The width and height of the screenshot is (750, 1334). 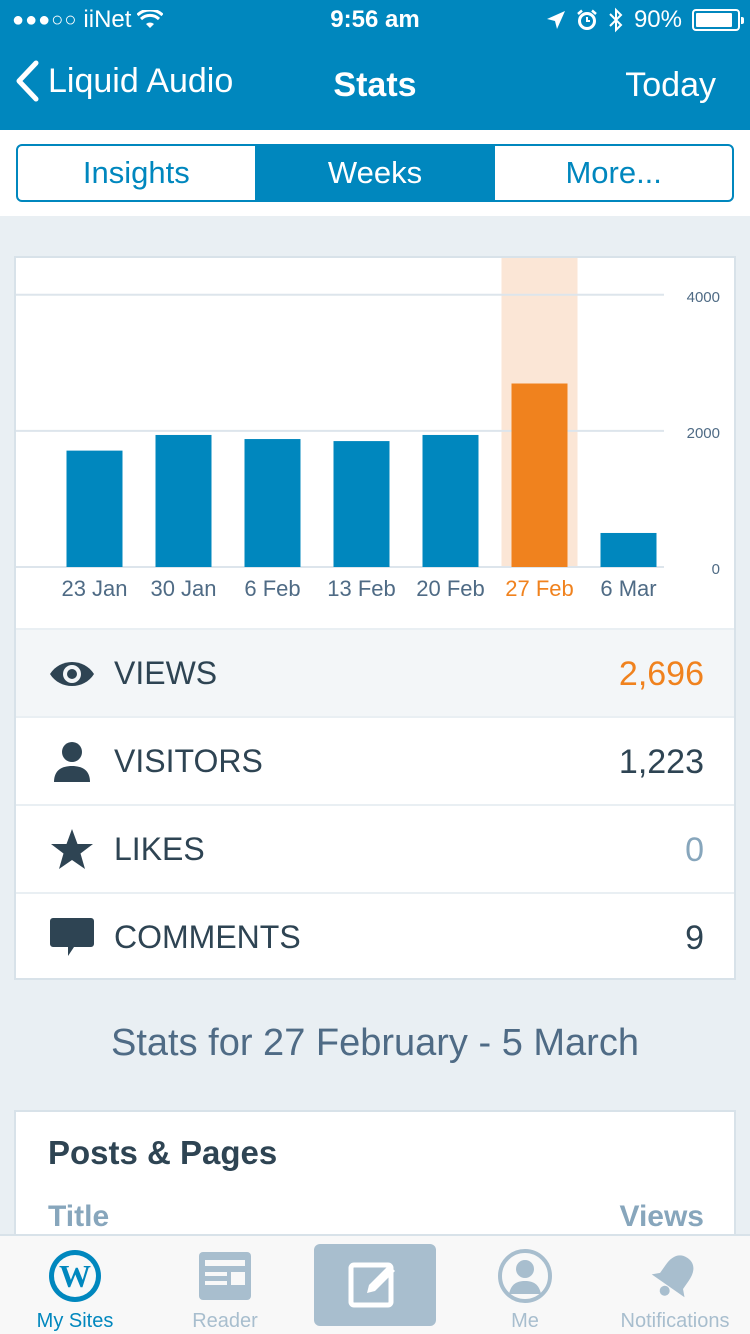 I want to click on stat-label-likes: LIKES, so click(x=159, y=849).